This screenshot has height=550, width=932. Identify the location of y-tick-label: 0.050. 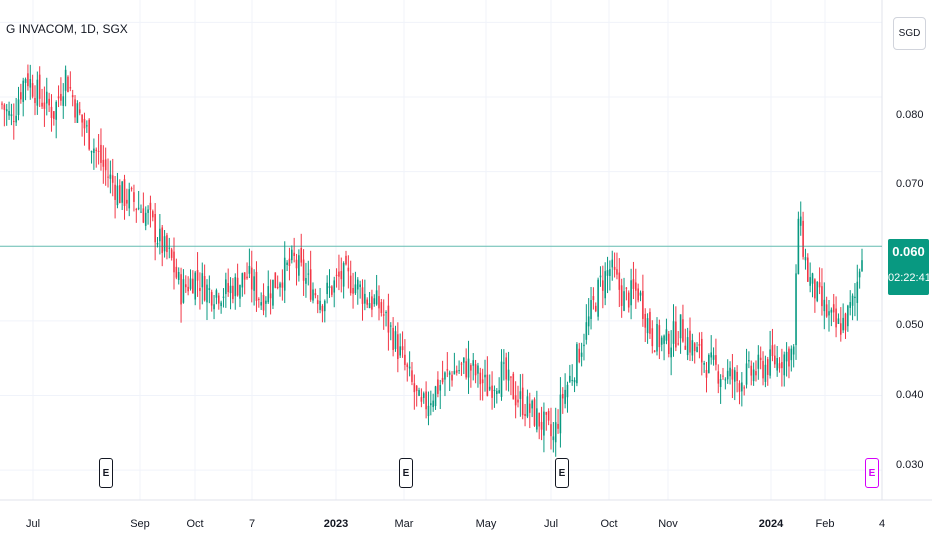
(910, 325).